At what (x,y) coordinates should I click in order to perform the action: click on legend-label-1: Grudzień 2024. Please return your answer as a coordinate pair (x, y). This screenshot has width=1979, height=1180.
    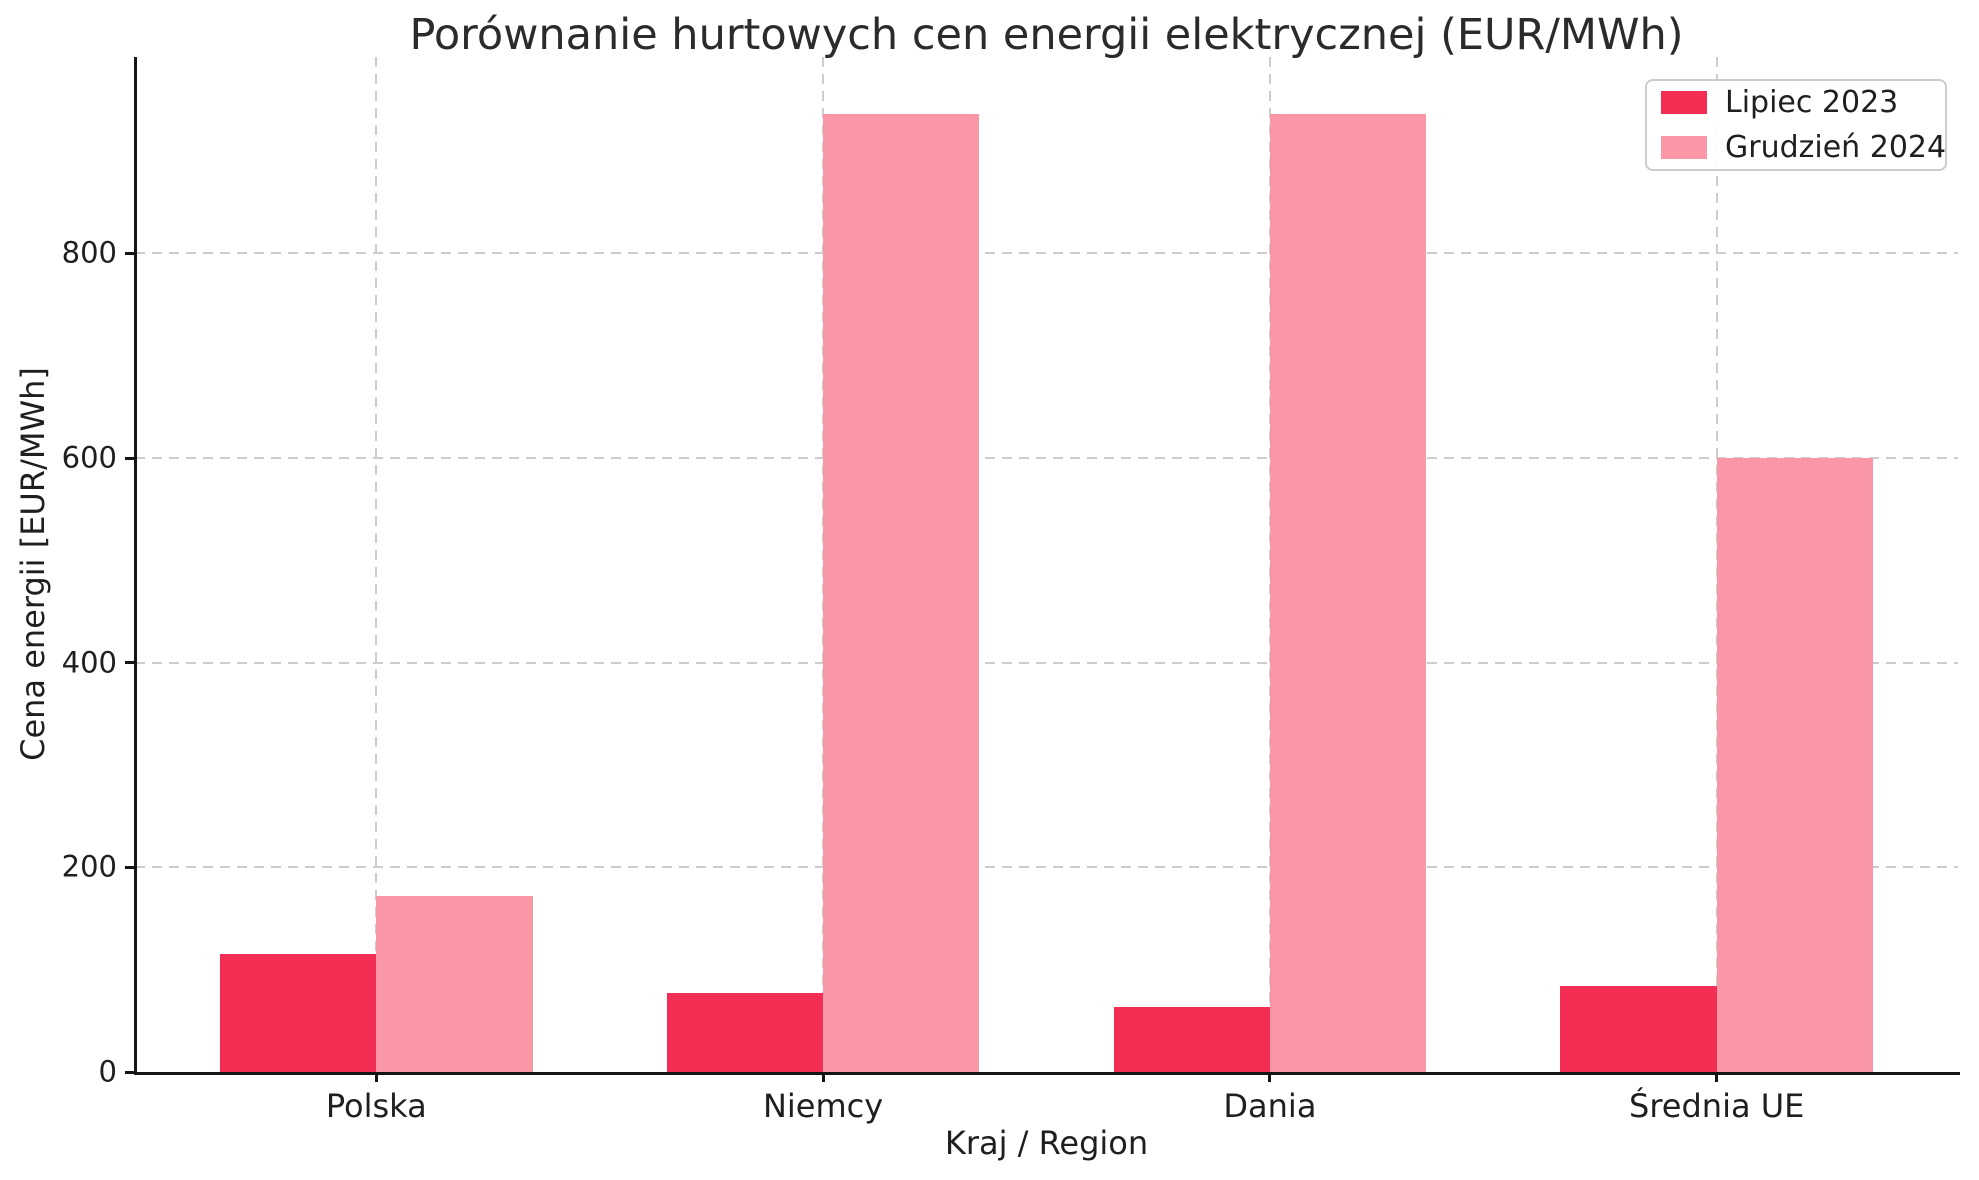
    Looking at the image, I should click on (1836, 147).